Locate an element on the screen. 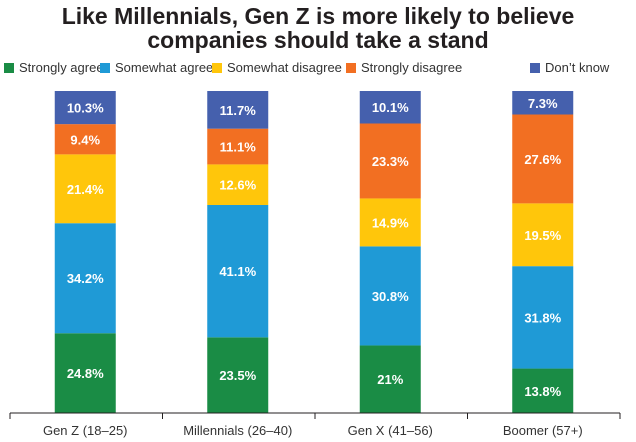 The width and height of the screenshot is (636, 442). x-tick-label-millennials-26-40: Millennials (26–40) is located at coordinates (237, 430).